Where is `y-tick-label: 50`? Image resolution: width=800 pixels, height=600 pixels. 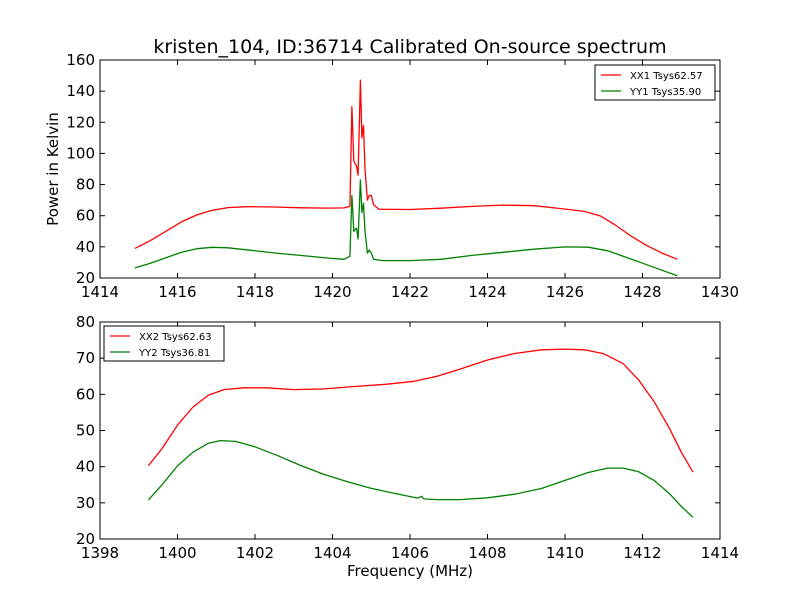 y-tick-label: 50 is located at coordinates (85, 431).